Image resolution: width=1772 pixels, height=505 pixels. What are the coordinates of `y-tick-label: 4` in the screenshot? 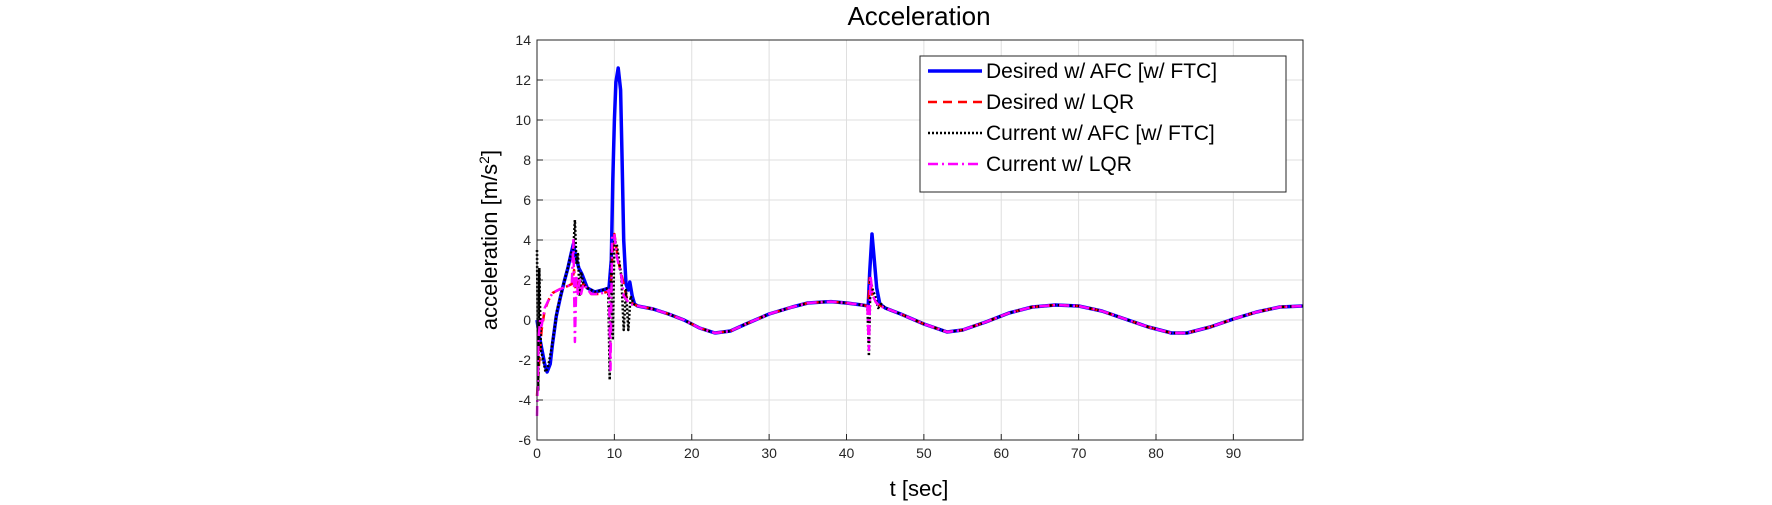 It's located at (527, 240).